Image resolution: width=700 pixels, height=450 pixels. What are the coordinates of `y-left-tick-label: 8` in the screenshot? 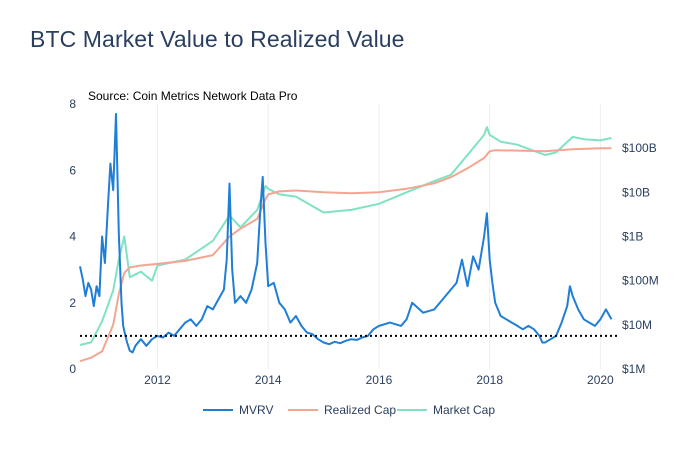 It's located at (72, 104).